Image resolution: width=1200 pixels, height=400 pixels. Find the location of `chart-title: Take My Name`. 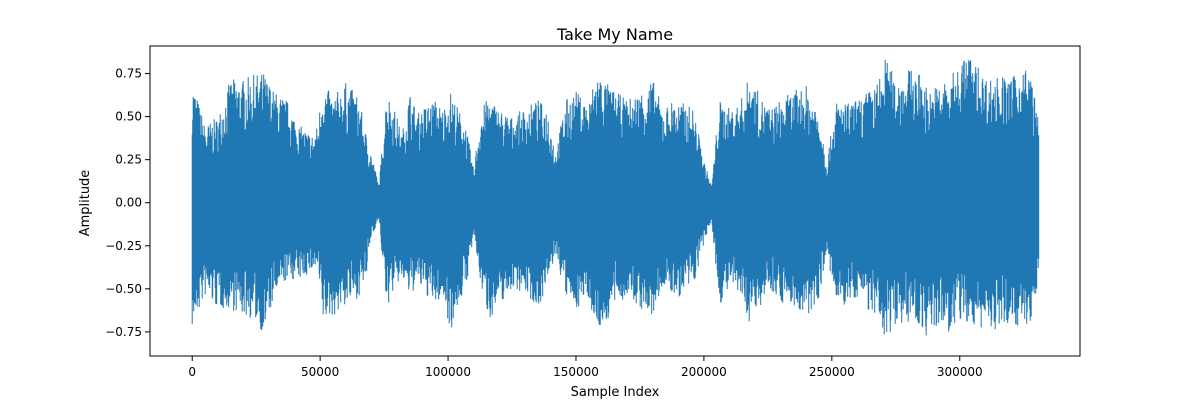

chart-title: Take My Name is located at coordinates (614, 34).